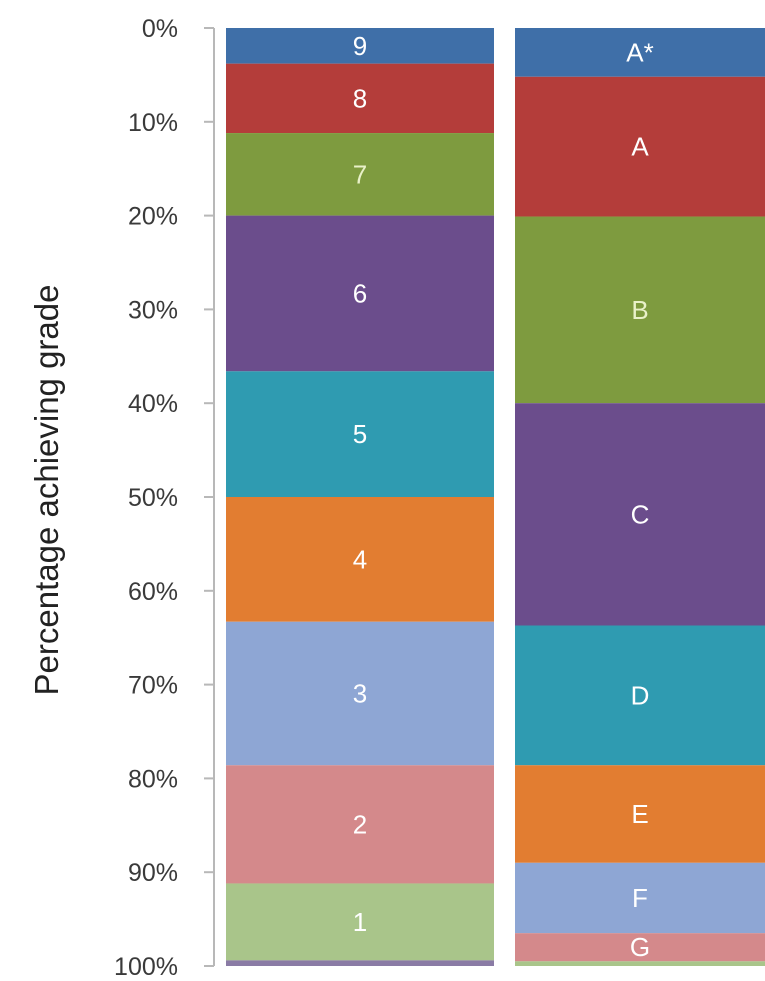 This screenshot has width=765, height=981. Describe the element at coordinates (146, 967) in the screenshot. I see `y-tick-label: 100%` at that location.